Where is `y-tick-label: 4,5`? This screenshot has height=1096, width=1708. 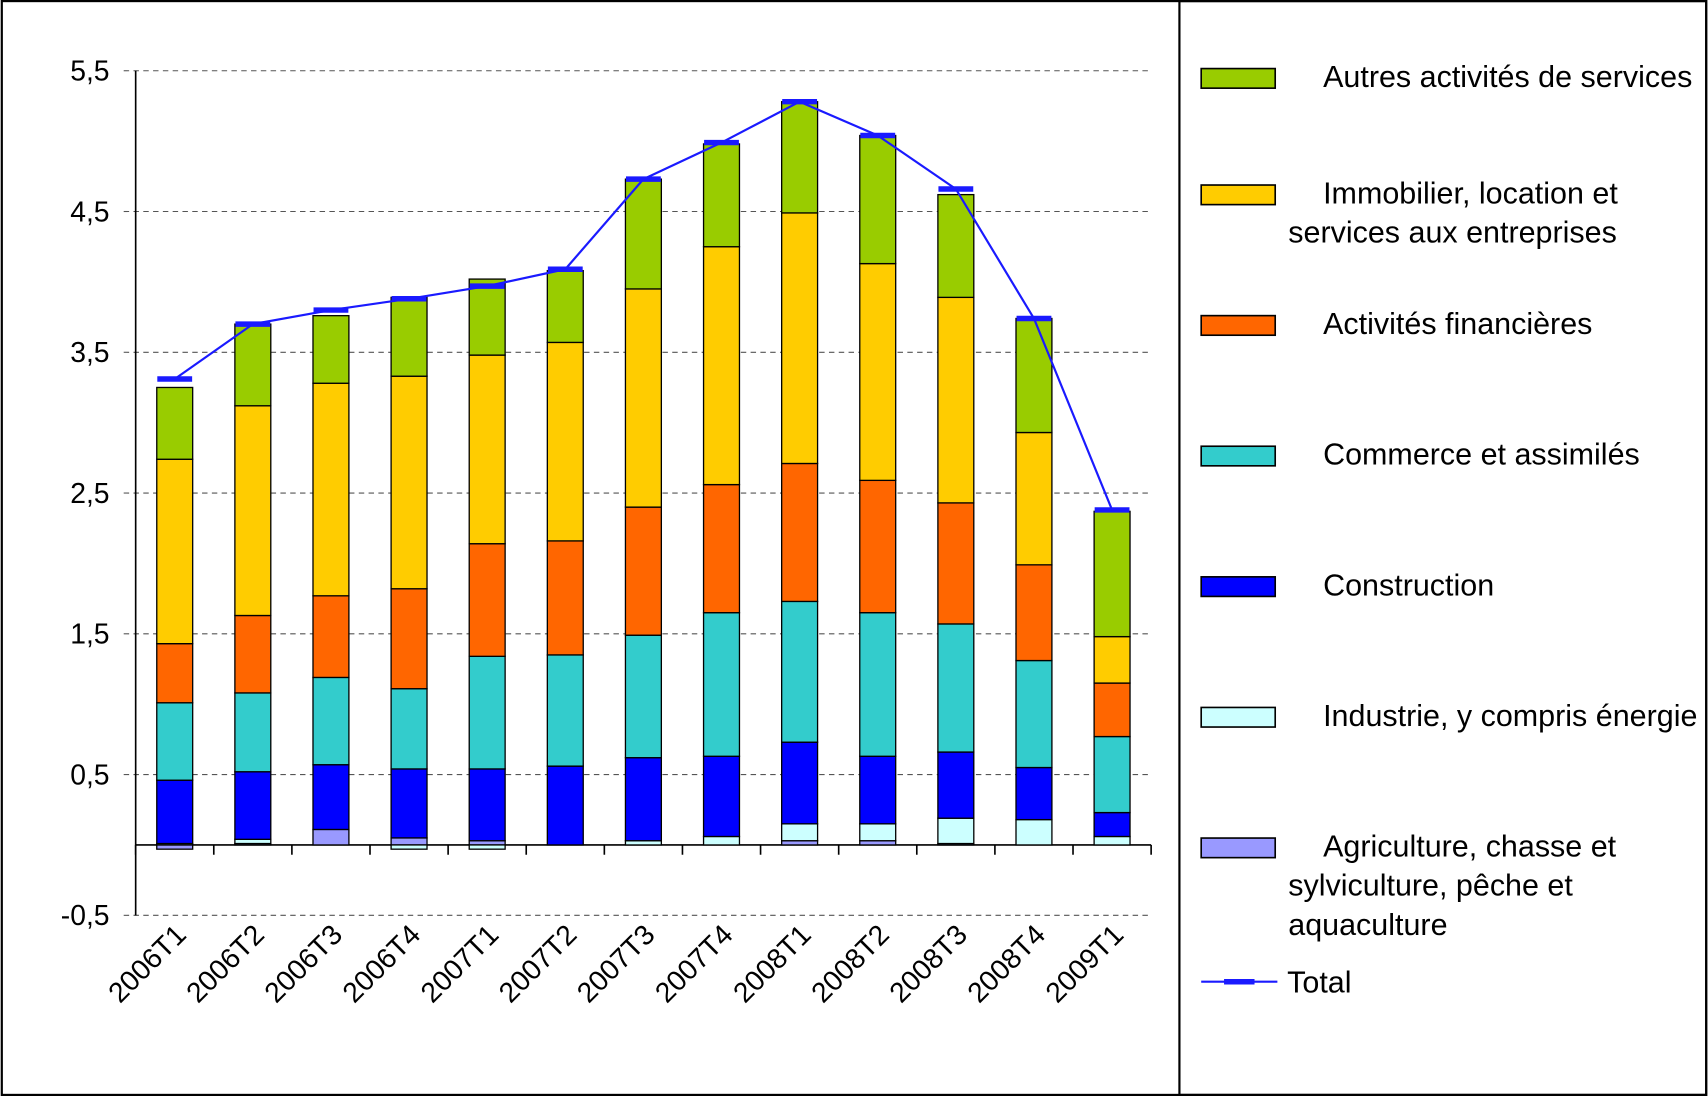 y-tick-label: 4,5 is located at coordinates (89, 211).